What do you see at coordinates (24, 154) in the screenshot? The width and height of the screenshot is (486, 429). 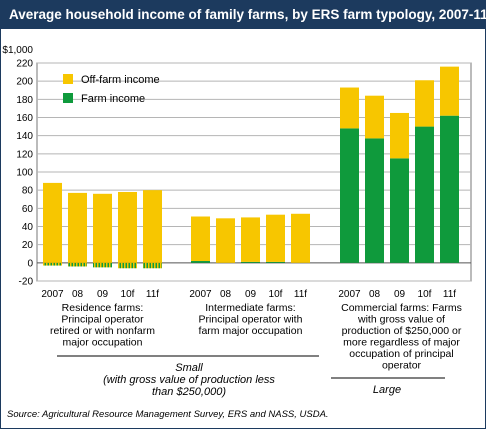 I see `y-tick-label: 120` at bounding box center [24, 154].